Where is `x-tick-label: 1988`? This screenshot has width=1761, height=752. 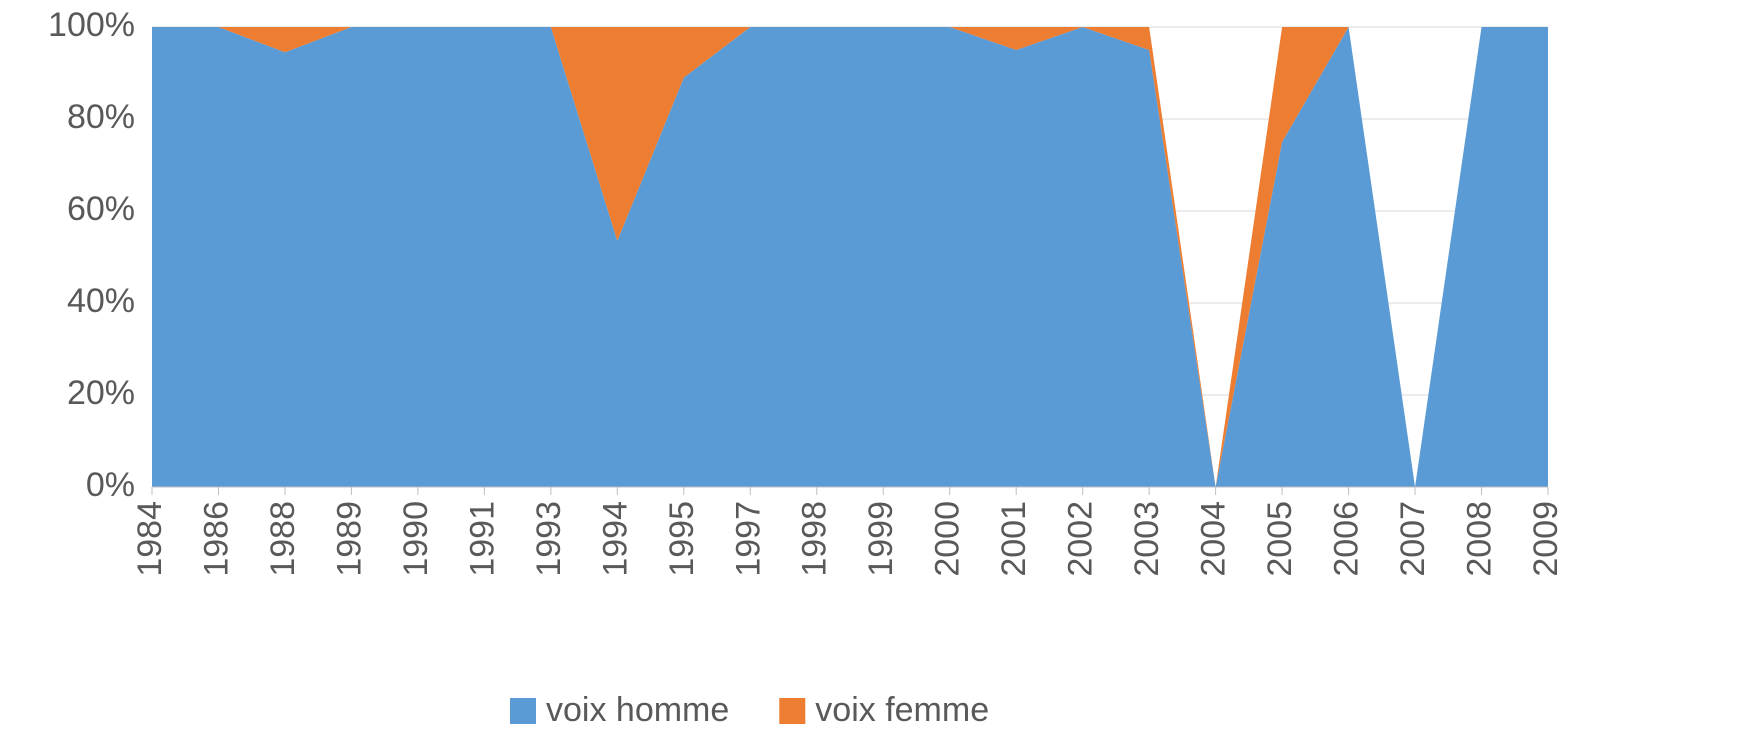
x-tick-label: 1988 is located at coordinates (283, 539).